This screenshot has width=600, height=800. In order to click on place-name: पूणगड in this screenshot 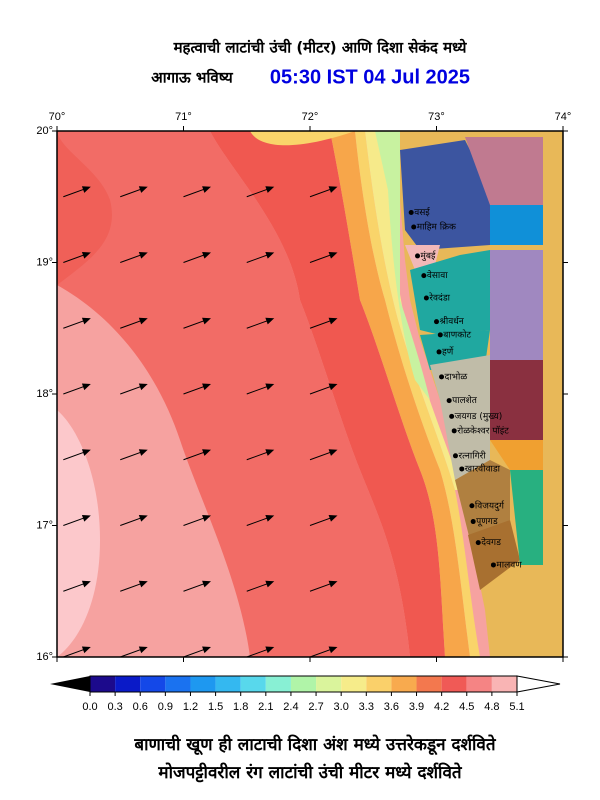, I will do `click(487, 522)`.